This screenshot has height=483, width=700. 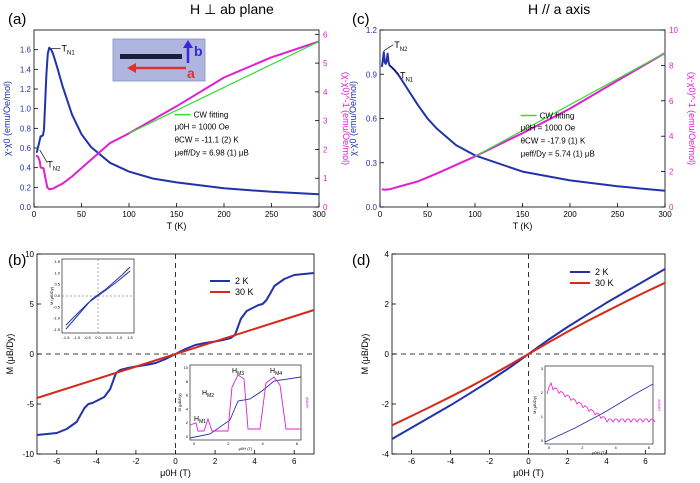 What do you see at coordinates (386, 454) in the screenshot?
I see `y-tick-label-d: -4` at bounding box center [386, 454].